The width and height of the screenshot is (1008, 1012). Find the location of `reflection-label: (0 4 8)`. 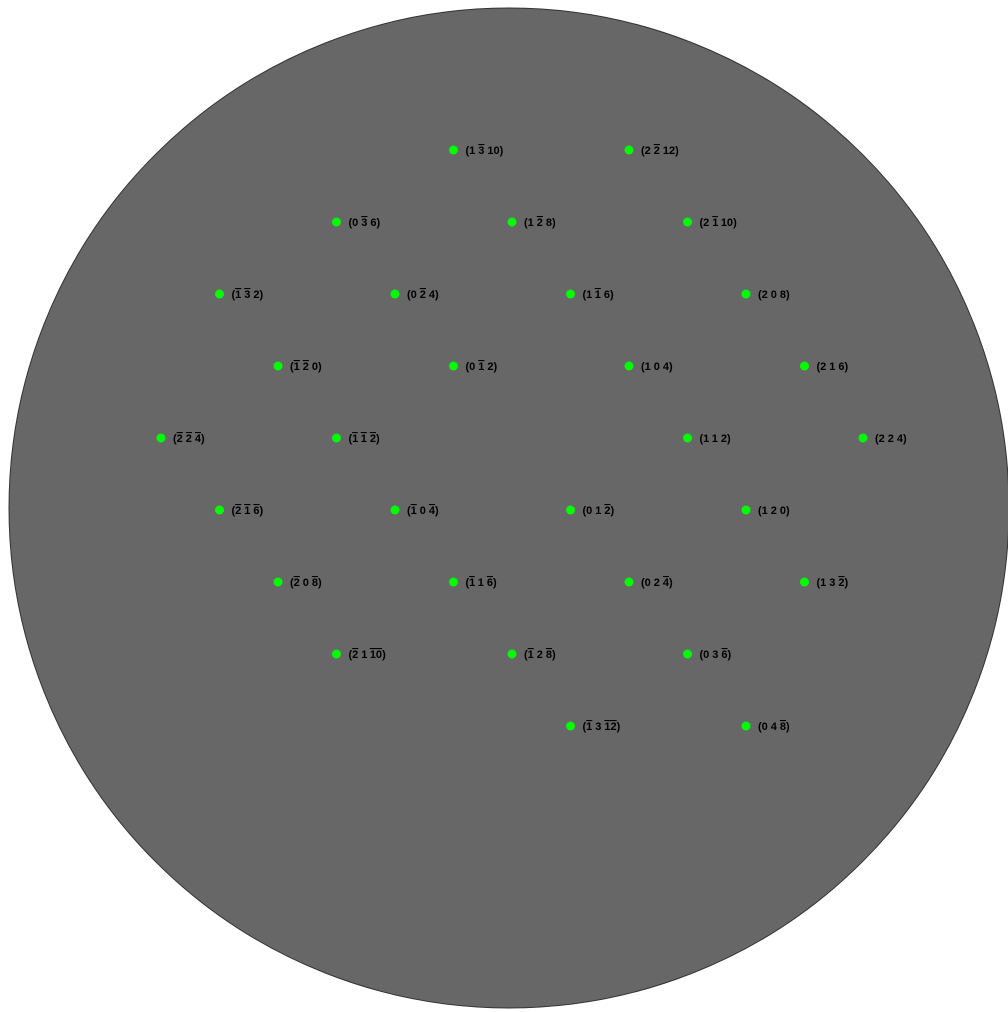

reflection-label: (0 4 8) is located at coordinates (774, 727).